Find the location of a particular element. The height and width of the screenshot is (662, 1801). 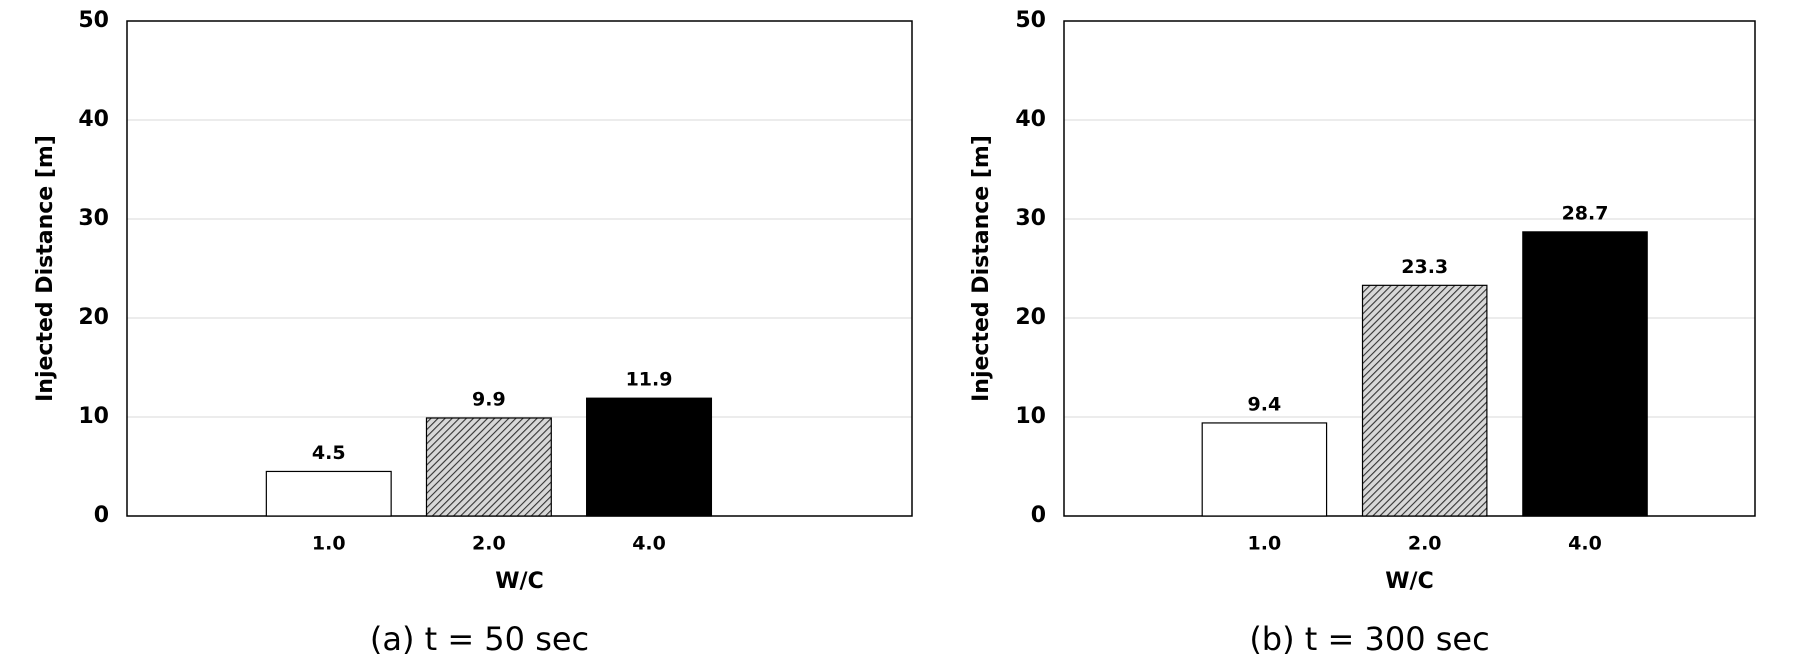

value-label: 11.9 is located at coordinates (649, 380).